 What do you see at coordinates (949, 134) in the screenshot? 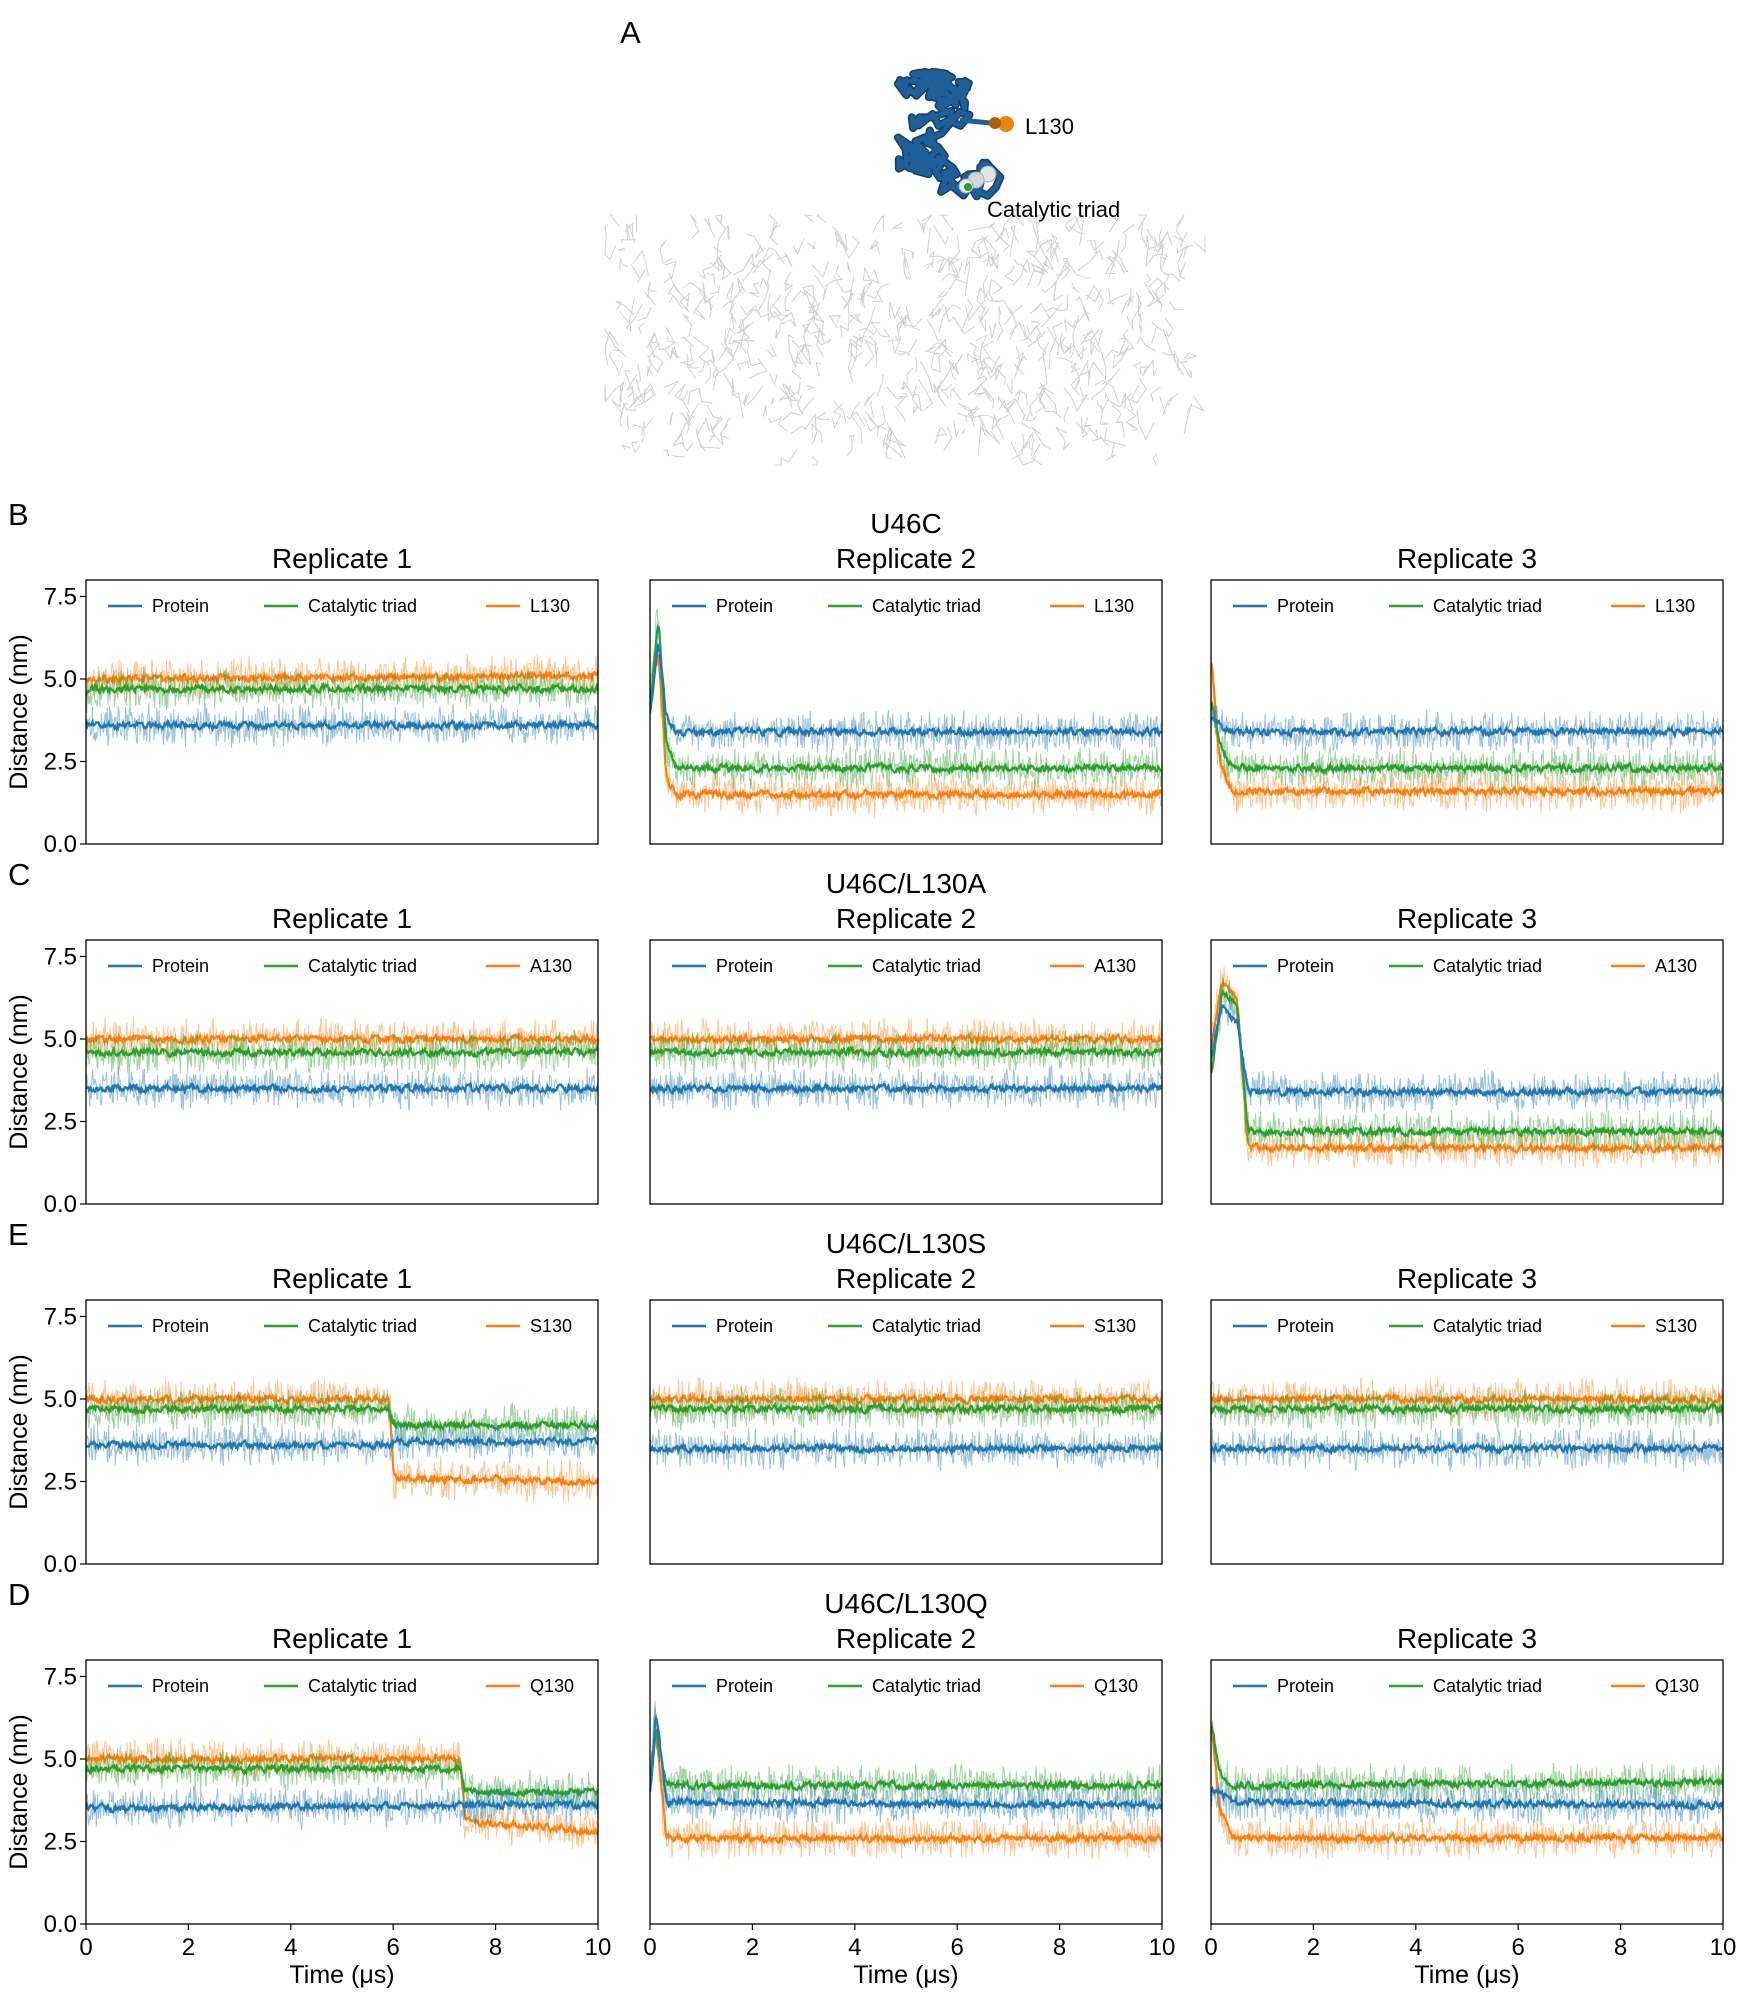
I see `protein-backbone` at bounding box center [949, 134].